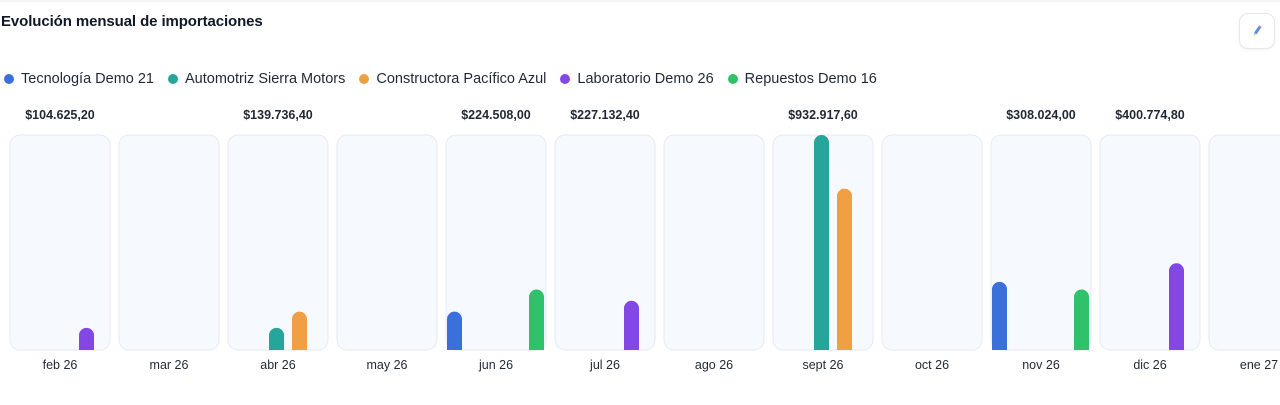  Describe the element at coordinates (278, 115) in the screenshot. I see `month-total-label: $139.736,40` at that location.